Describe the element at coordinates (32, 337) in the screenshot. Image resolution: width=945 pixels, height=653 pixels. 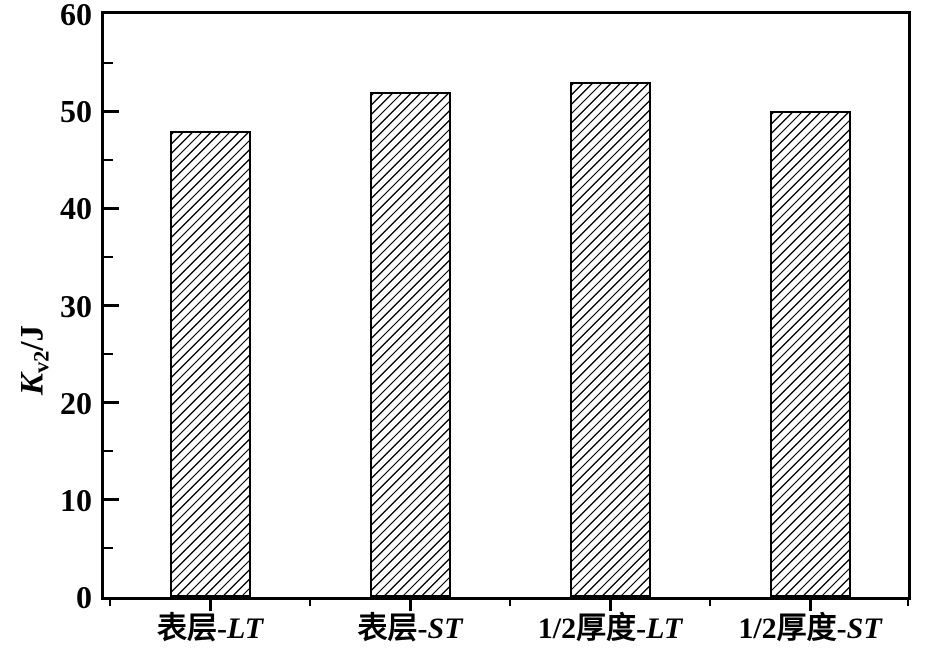
I see `y-axis-label-unit: /J` at that location.